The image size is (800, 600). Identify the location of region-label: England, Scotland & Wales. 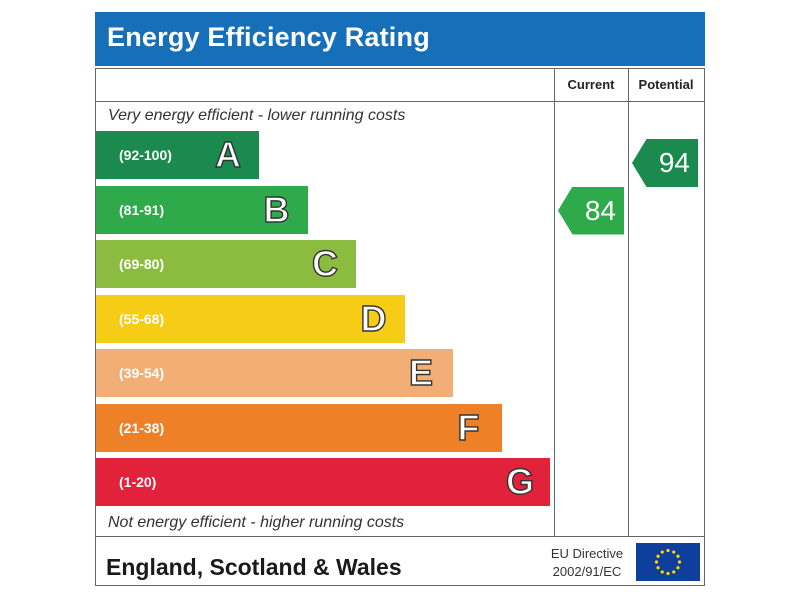
(254, 567).